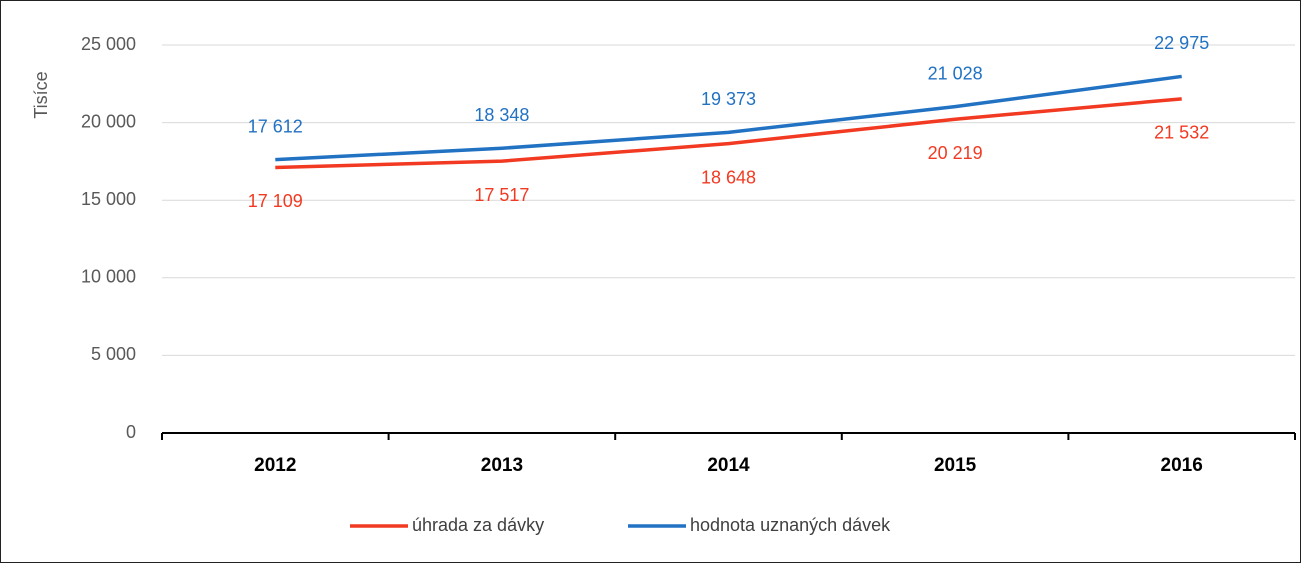 Image resolution: width=1301 pixels, height=563 pixels. I want to click on data-label: 17 517, so click(501, 195).